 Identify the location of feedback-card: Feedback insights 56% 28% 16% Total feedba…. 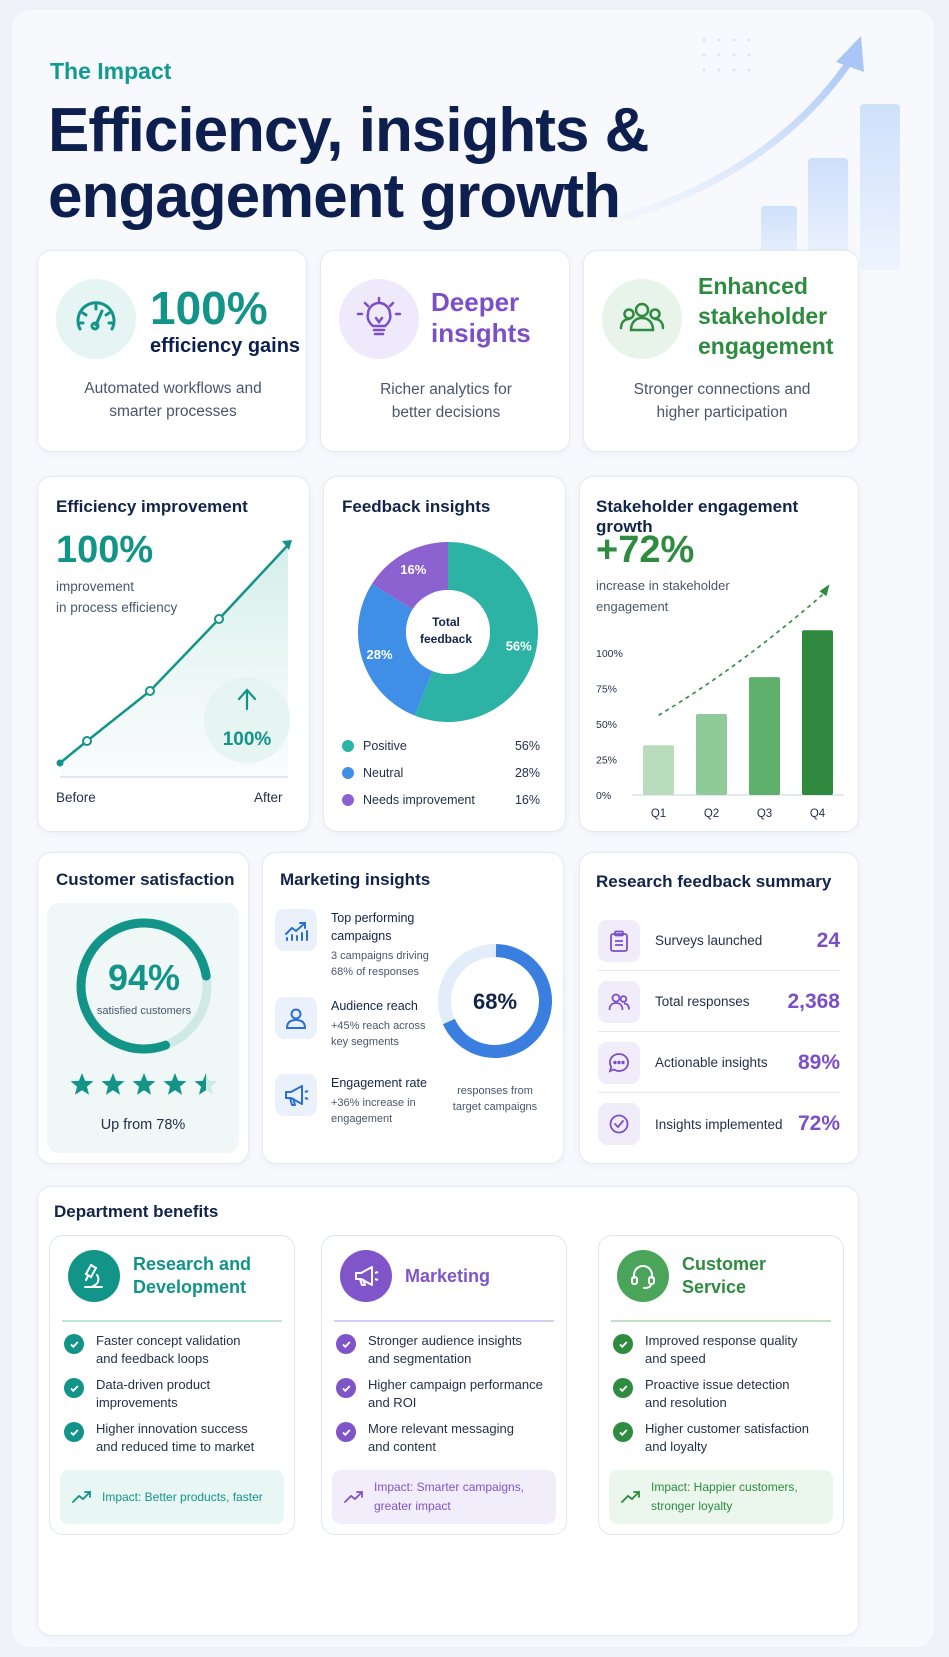
(444, 654).